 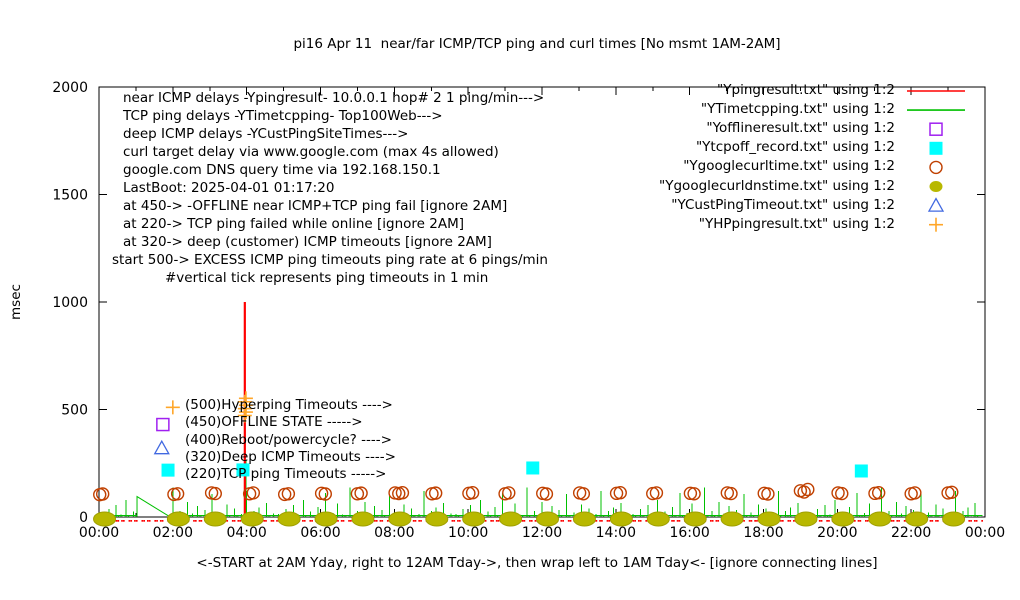 What do you see at coordinates (985, 533) in the screenshot?
I see `x-tick-label: 00:00` at bounding box center [985, 533].